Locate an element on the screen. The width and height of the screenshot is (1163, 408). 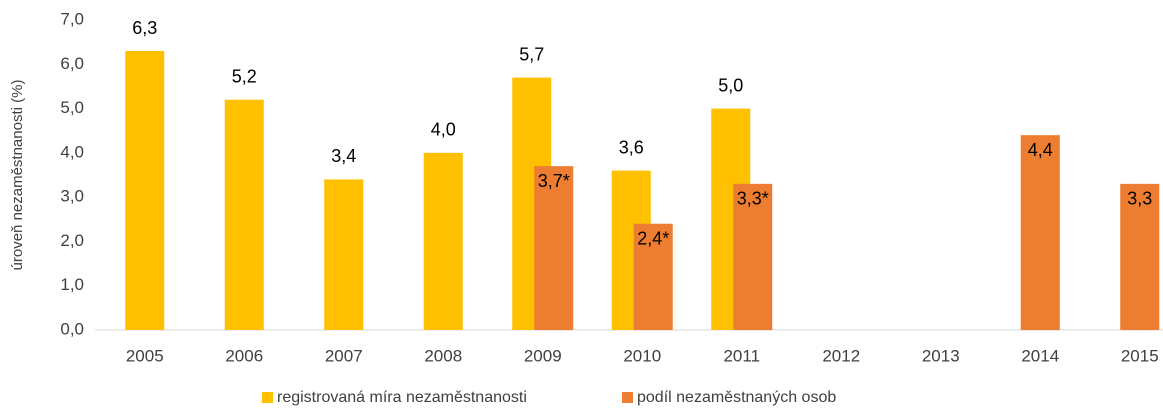
legend-label: registrovaná míra nezaměstnanosti is located at coordinates (402, 397).